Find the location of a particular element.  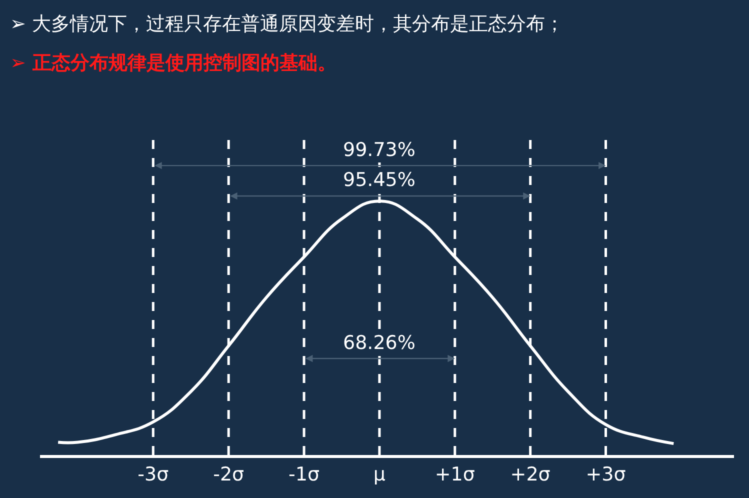

x-tick-label: +2σ is located at coordinates (530, 475).